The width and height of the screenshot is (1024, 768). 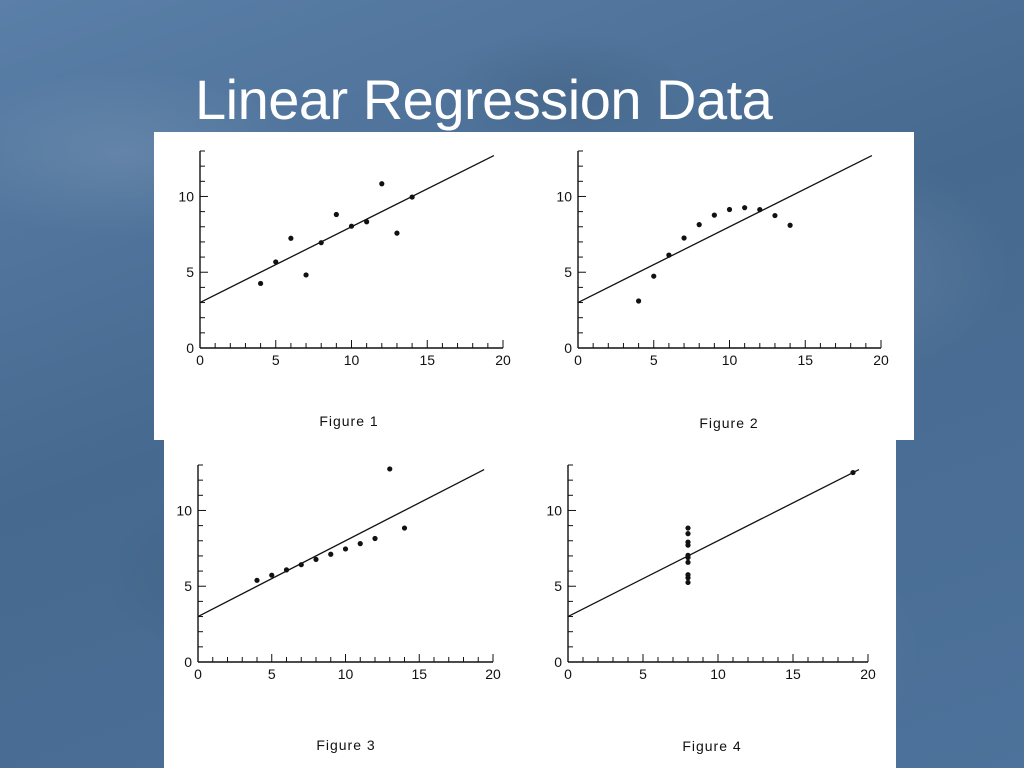 What do you see at coordinates (805, 360) in the screenshot?
I see `figure-2-x-tick-label: 15` at bounding box center [805, 360].